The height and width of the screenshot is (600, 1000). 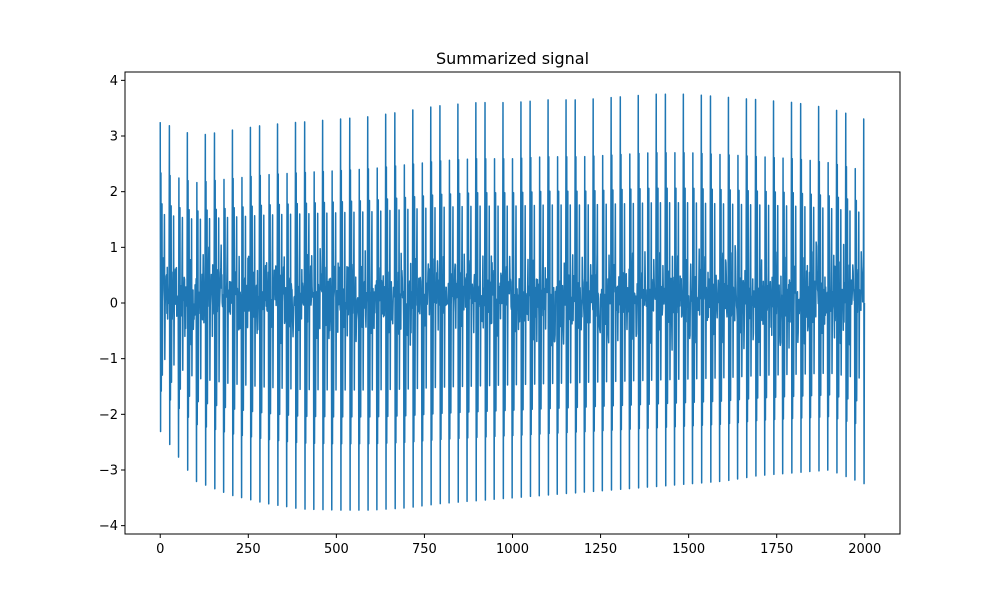 I want to click on y-axis: −4 −3 −2 −1 0 1 2 3 4, so click(x=112, y=304).